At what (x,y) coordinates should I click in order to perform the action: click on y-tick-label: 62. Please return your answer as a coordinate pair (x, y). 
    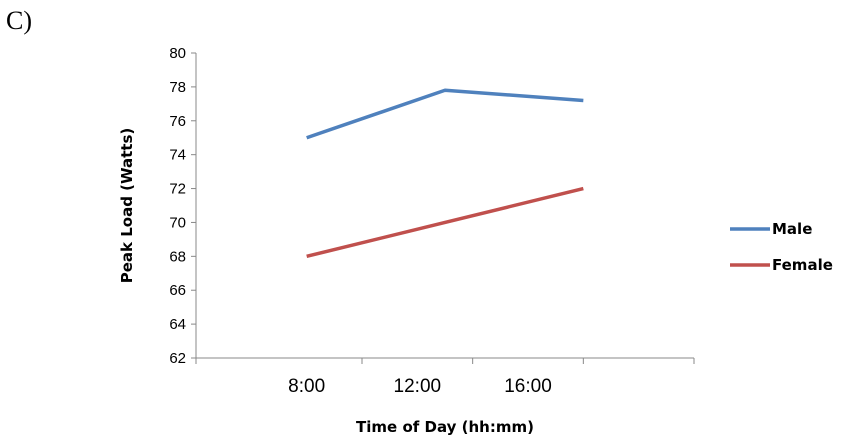
    Looking at the image, I should click on (177, 358).